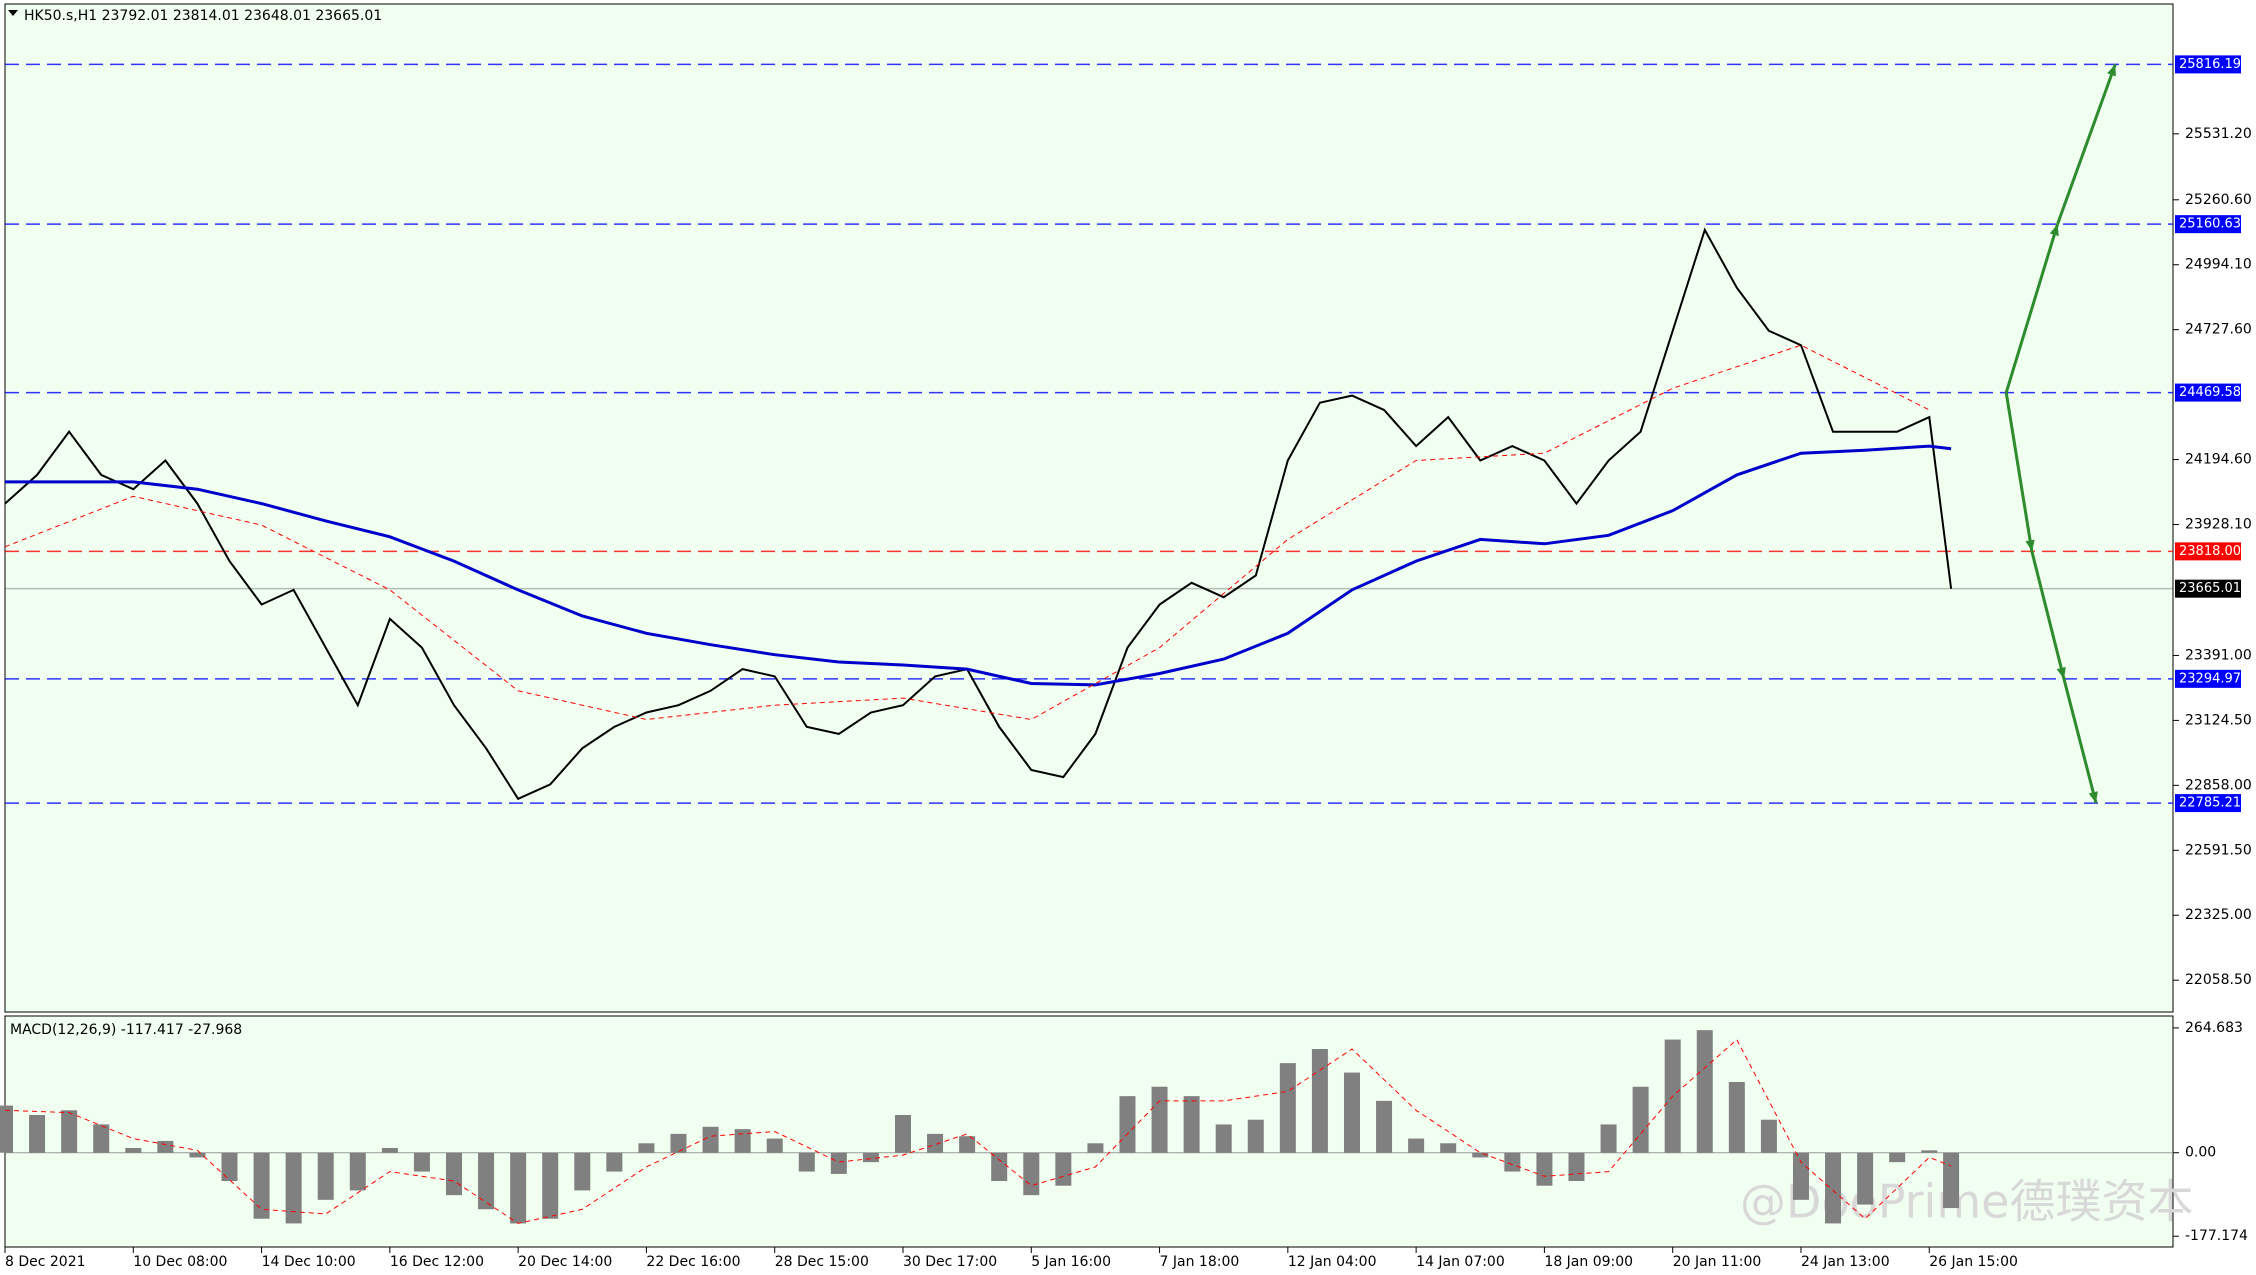  What do you see at coordinates (693, 1262) in the screenshot?
I see `x-tick-label: 22 Dec 16:00` at bounding box center [693, 1262].